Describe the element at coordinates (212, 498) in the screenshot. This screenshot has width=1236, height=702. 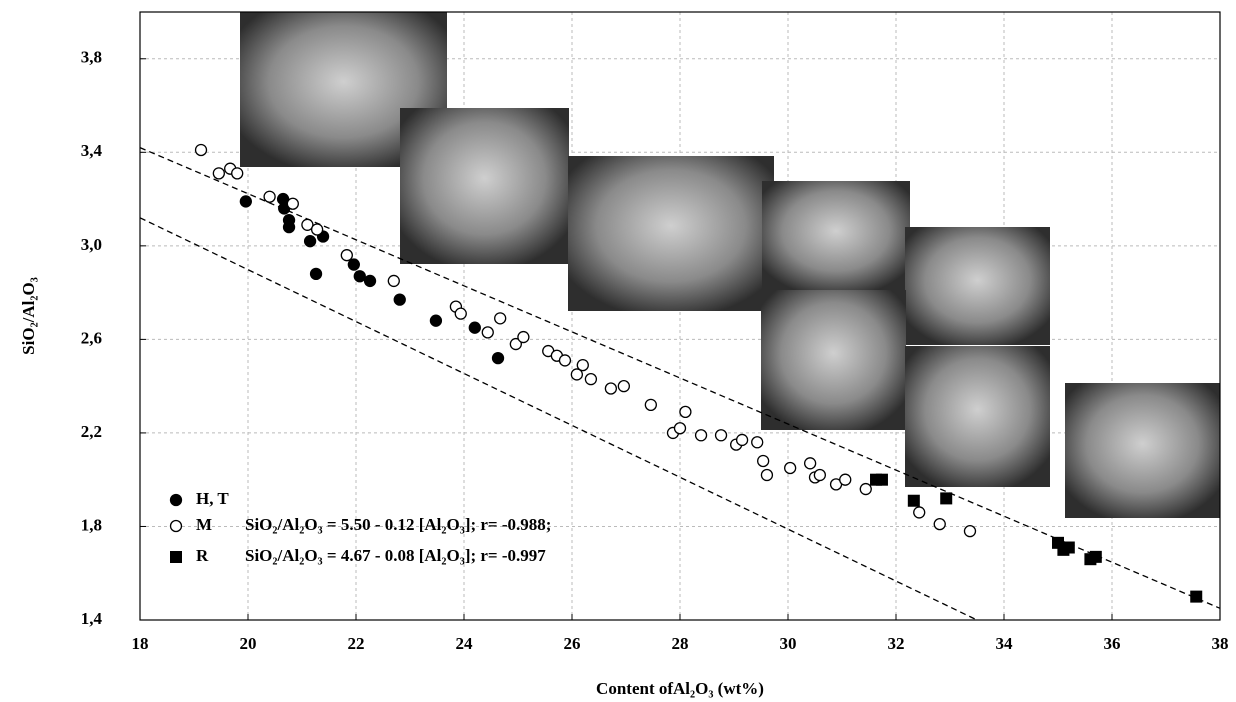
I see `legend-label: H, T` at that location.